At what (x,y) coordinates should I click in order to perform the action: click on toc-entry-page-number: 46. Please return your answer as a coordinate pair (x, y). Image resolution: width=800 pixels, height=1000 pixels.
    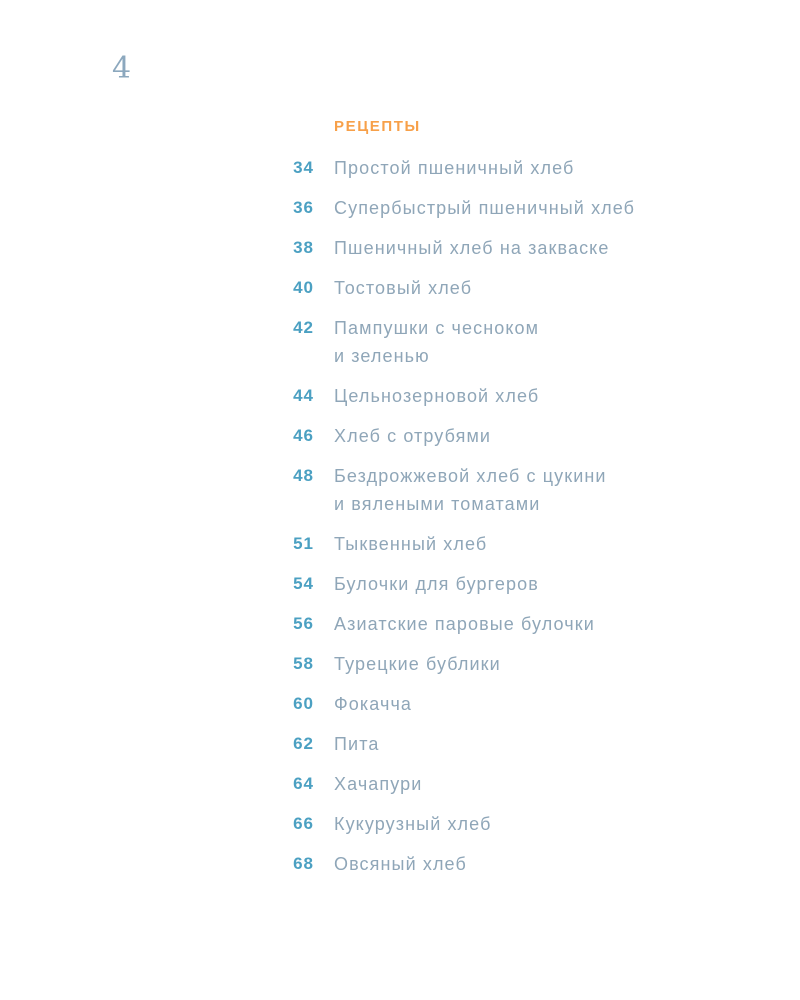
    Looking at the image, I should click on (303, 435).